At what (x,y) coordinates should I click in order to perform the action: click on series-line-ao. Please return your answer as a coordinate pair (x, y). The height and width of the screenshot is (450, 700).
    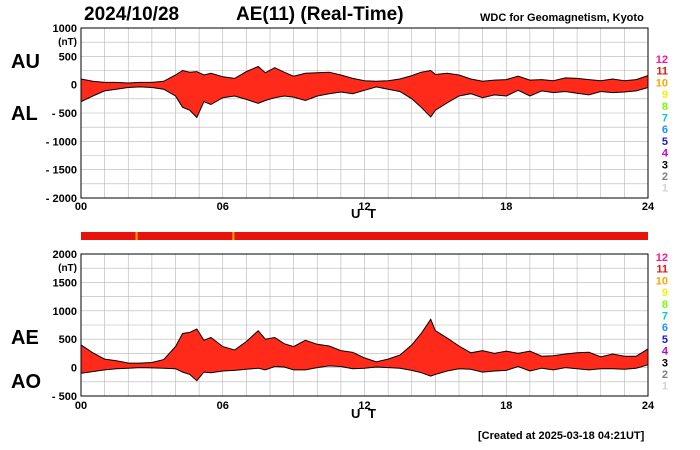
    Looking at the image, I should click on (364, 373).